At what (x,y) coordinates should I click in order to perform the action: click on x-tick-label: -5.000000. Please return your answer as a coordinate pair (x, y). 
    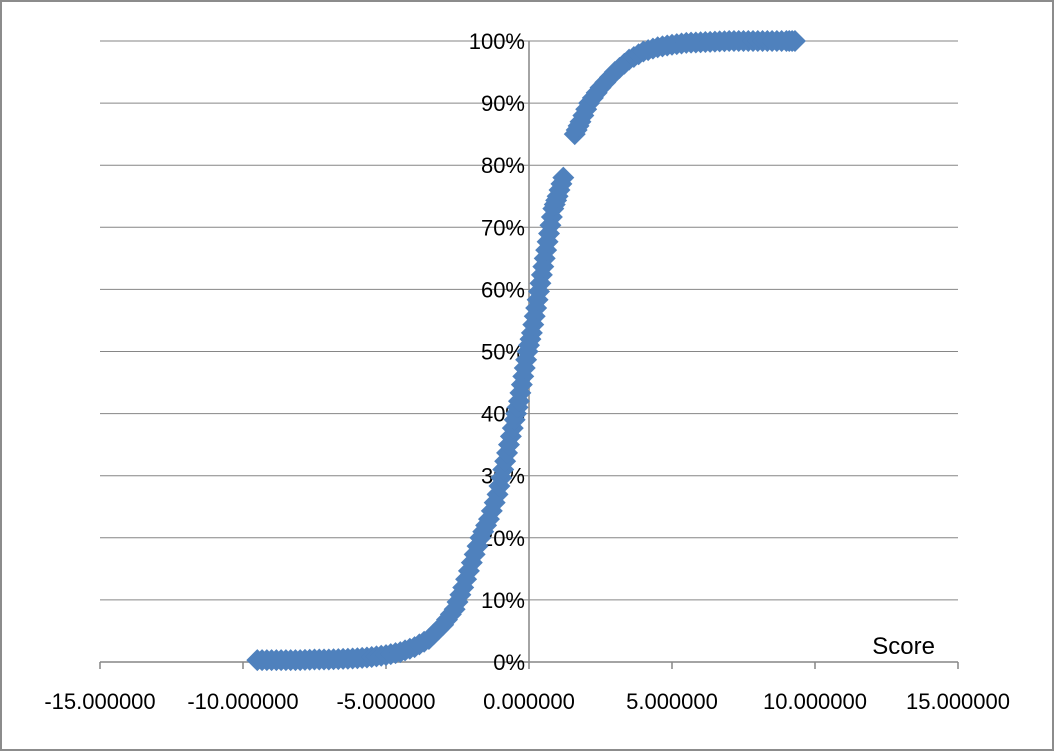
    Looking at the image, I should click on (385, 701).